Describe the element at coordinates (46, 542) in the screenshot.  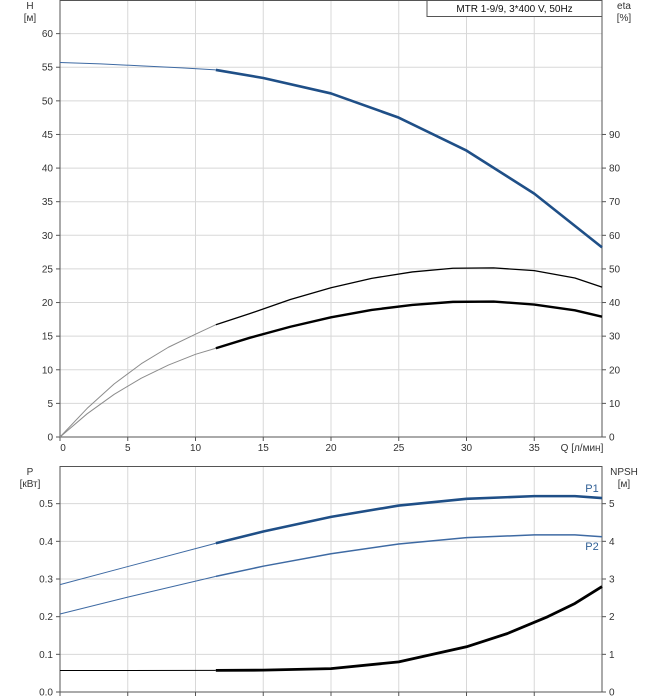
I see `y-left-tick-label: 0.4` at that location.